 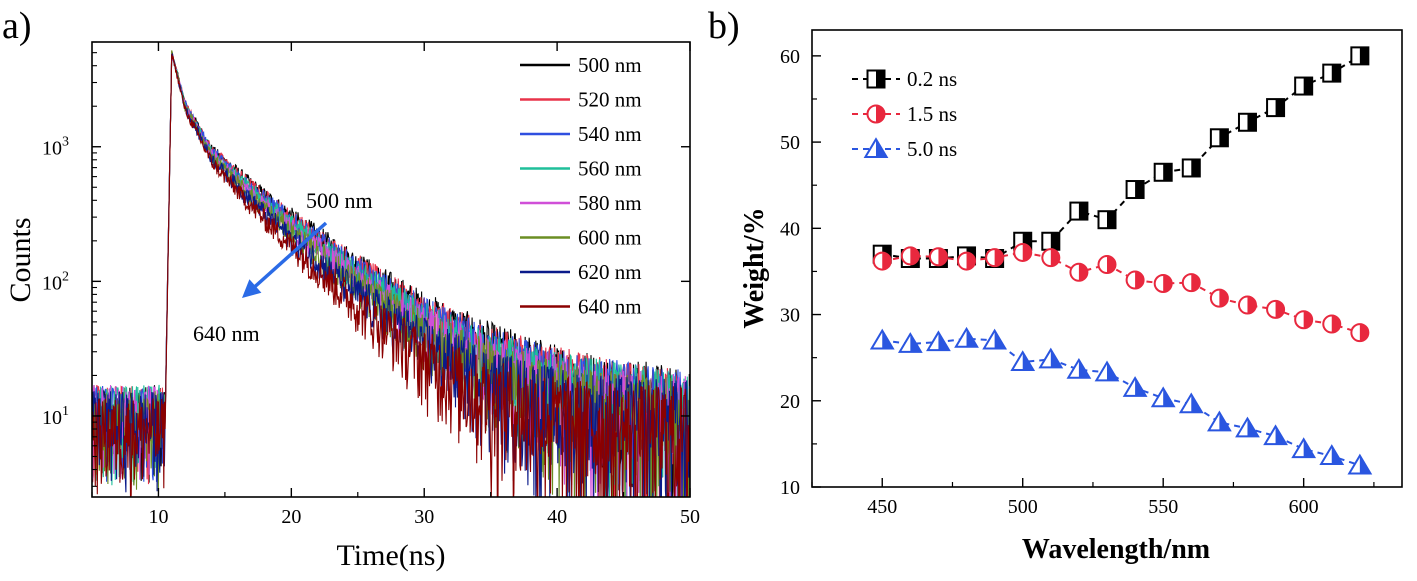 I want to click on legend-label: 560 nm, so click(x=610, y=169).